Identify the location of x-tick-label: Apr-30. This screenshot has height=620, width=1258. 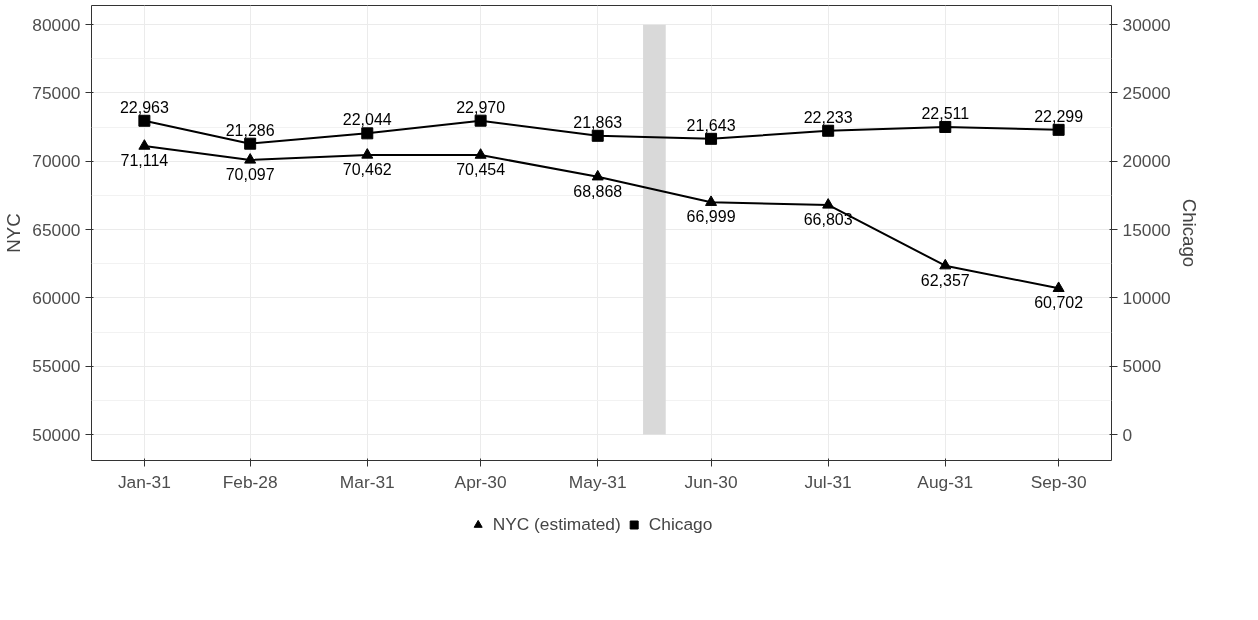
(480, 481).